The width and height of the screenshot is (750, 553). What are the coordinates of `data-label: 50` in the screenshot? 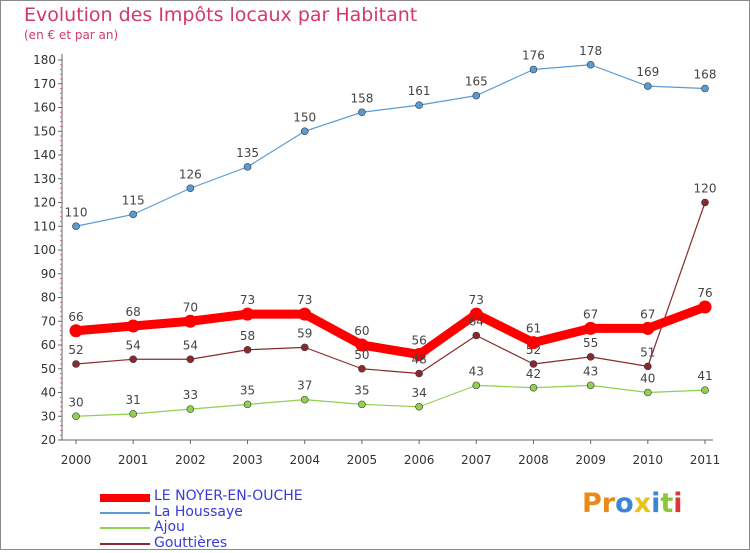 It's located at (361, 355).